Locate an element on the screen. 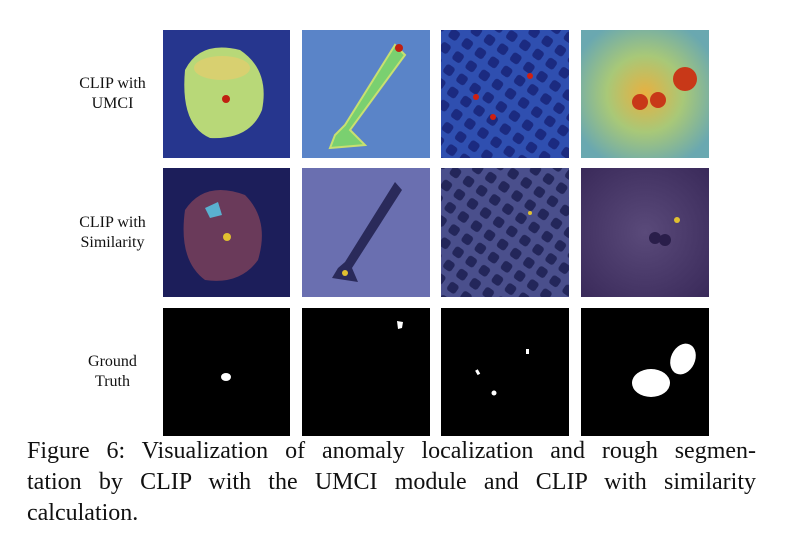  row-label: CLIP with Similarity is located at coordinates (112, 233).